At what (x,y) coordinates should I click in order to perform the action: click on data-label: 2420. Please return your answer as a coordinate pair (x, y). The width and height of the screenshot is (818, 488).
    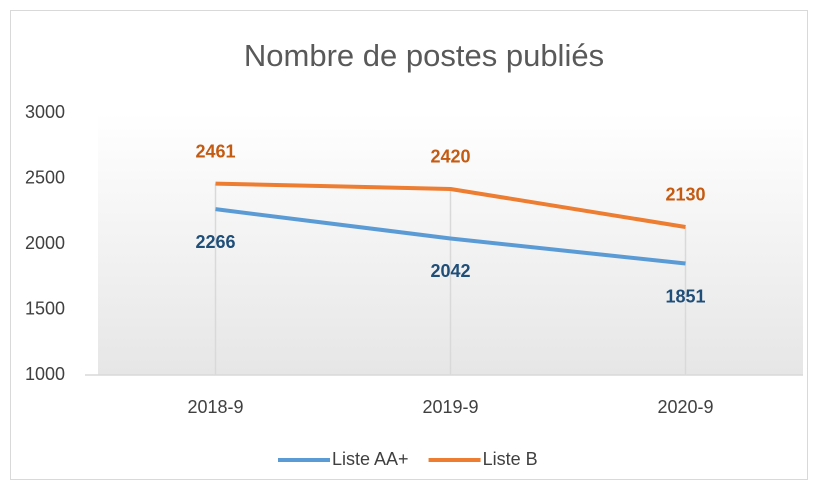
    Looking at the image, I should click on (450, 157).